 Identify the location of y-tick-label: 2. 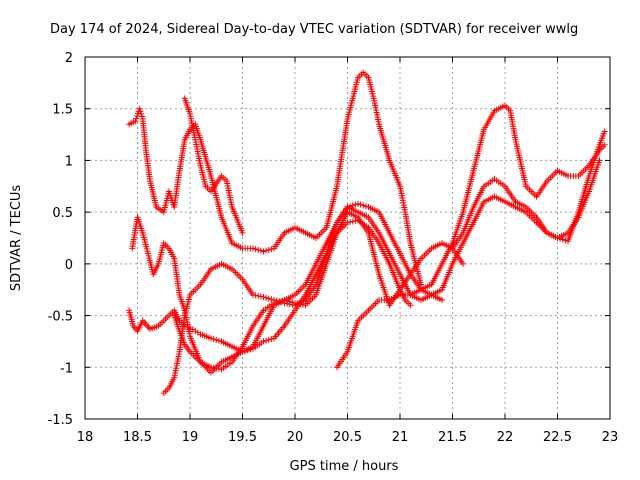
(69, 58).